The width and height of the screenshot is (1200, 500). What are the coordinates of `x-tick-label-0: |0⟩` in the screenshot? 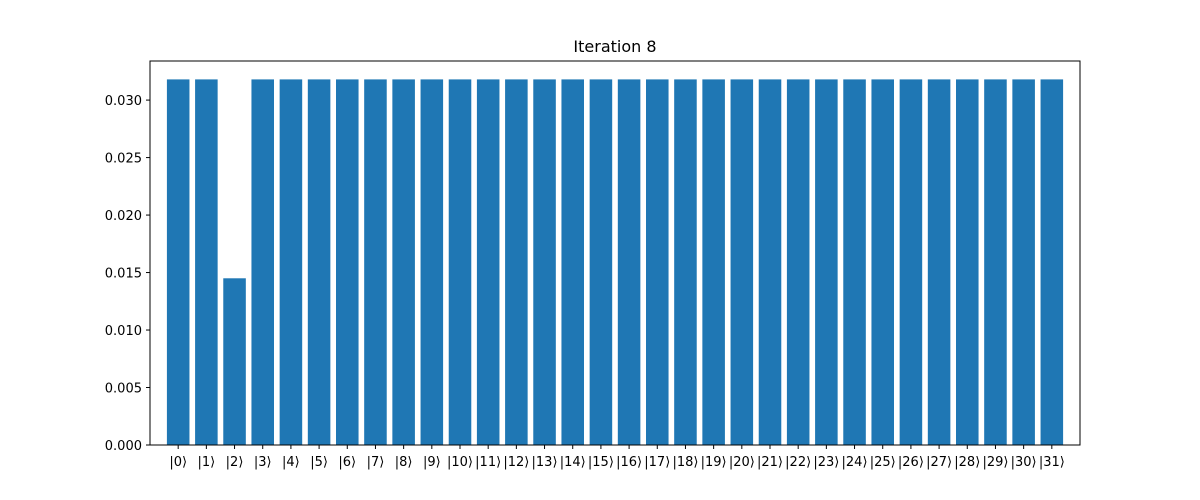 It's located at (178, 462).